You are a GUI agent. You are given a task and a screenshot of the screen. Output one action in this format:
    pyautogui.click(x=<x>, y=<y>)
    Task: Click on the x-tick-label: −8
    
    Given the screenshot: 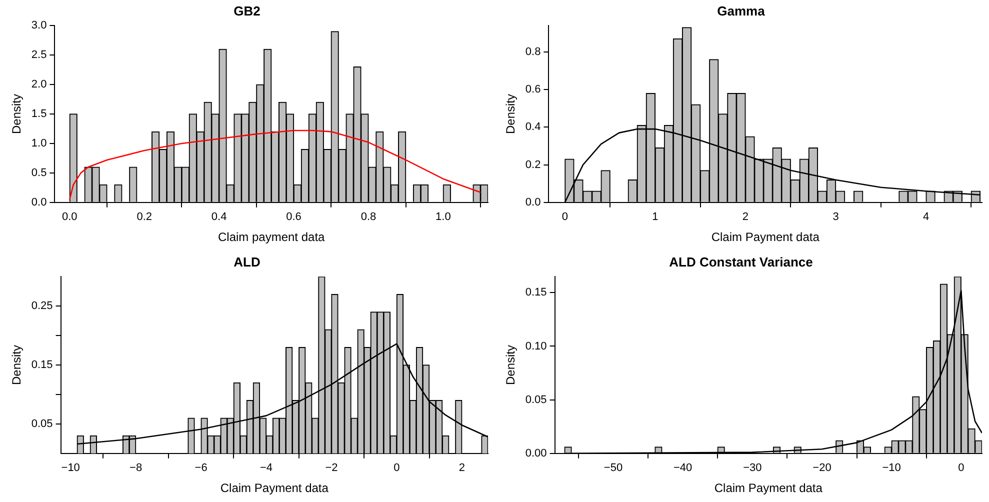 What is the action you would take?
    pyautogui.click(x=136, y=468)
    